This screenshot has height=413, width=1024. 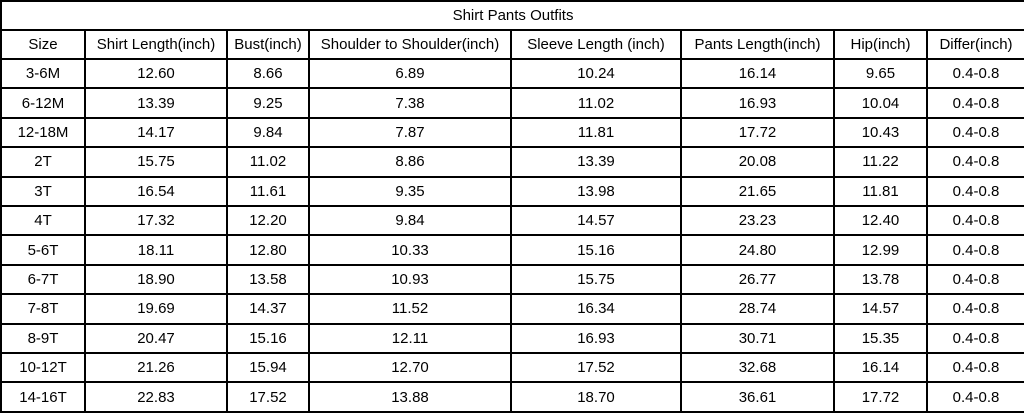 I want to click on measurement-cell: 13.78, so click(x=880, y=279).